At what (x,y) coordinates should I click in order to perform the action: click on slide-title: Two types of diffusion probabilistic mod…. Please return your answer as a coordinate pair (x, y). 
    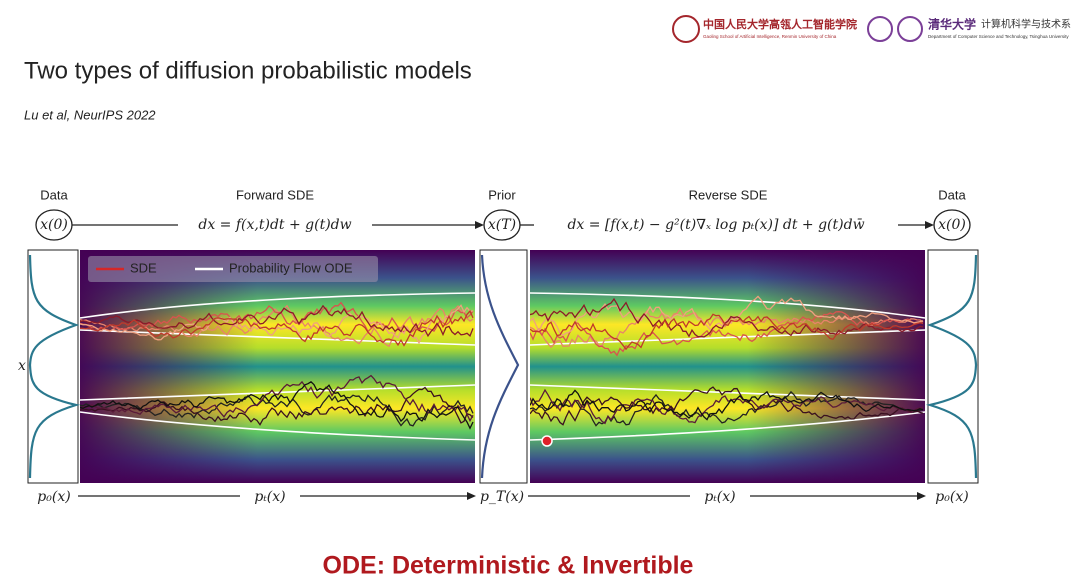
    Looking at the image, I should click on (248, 70).